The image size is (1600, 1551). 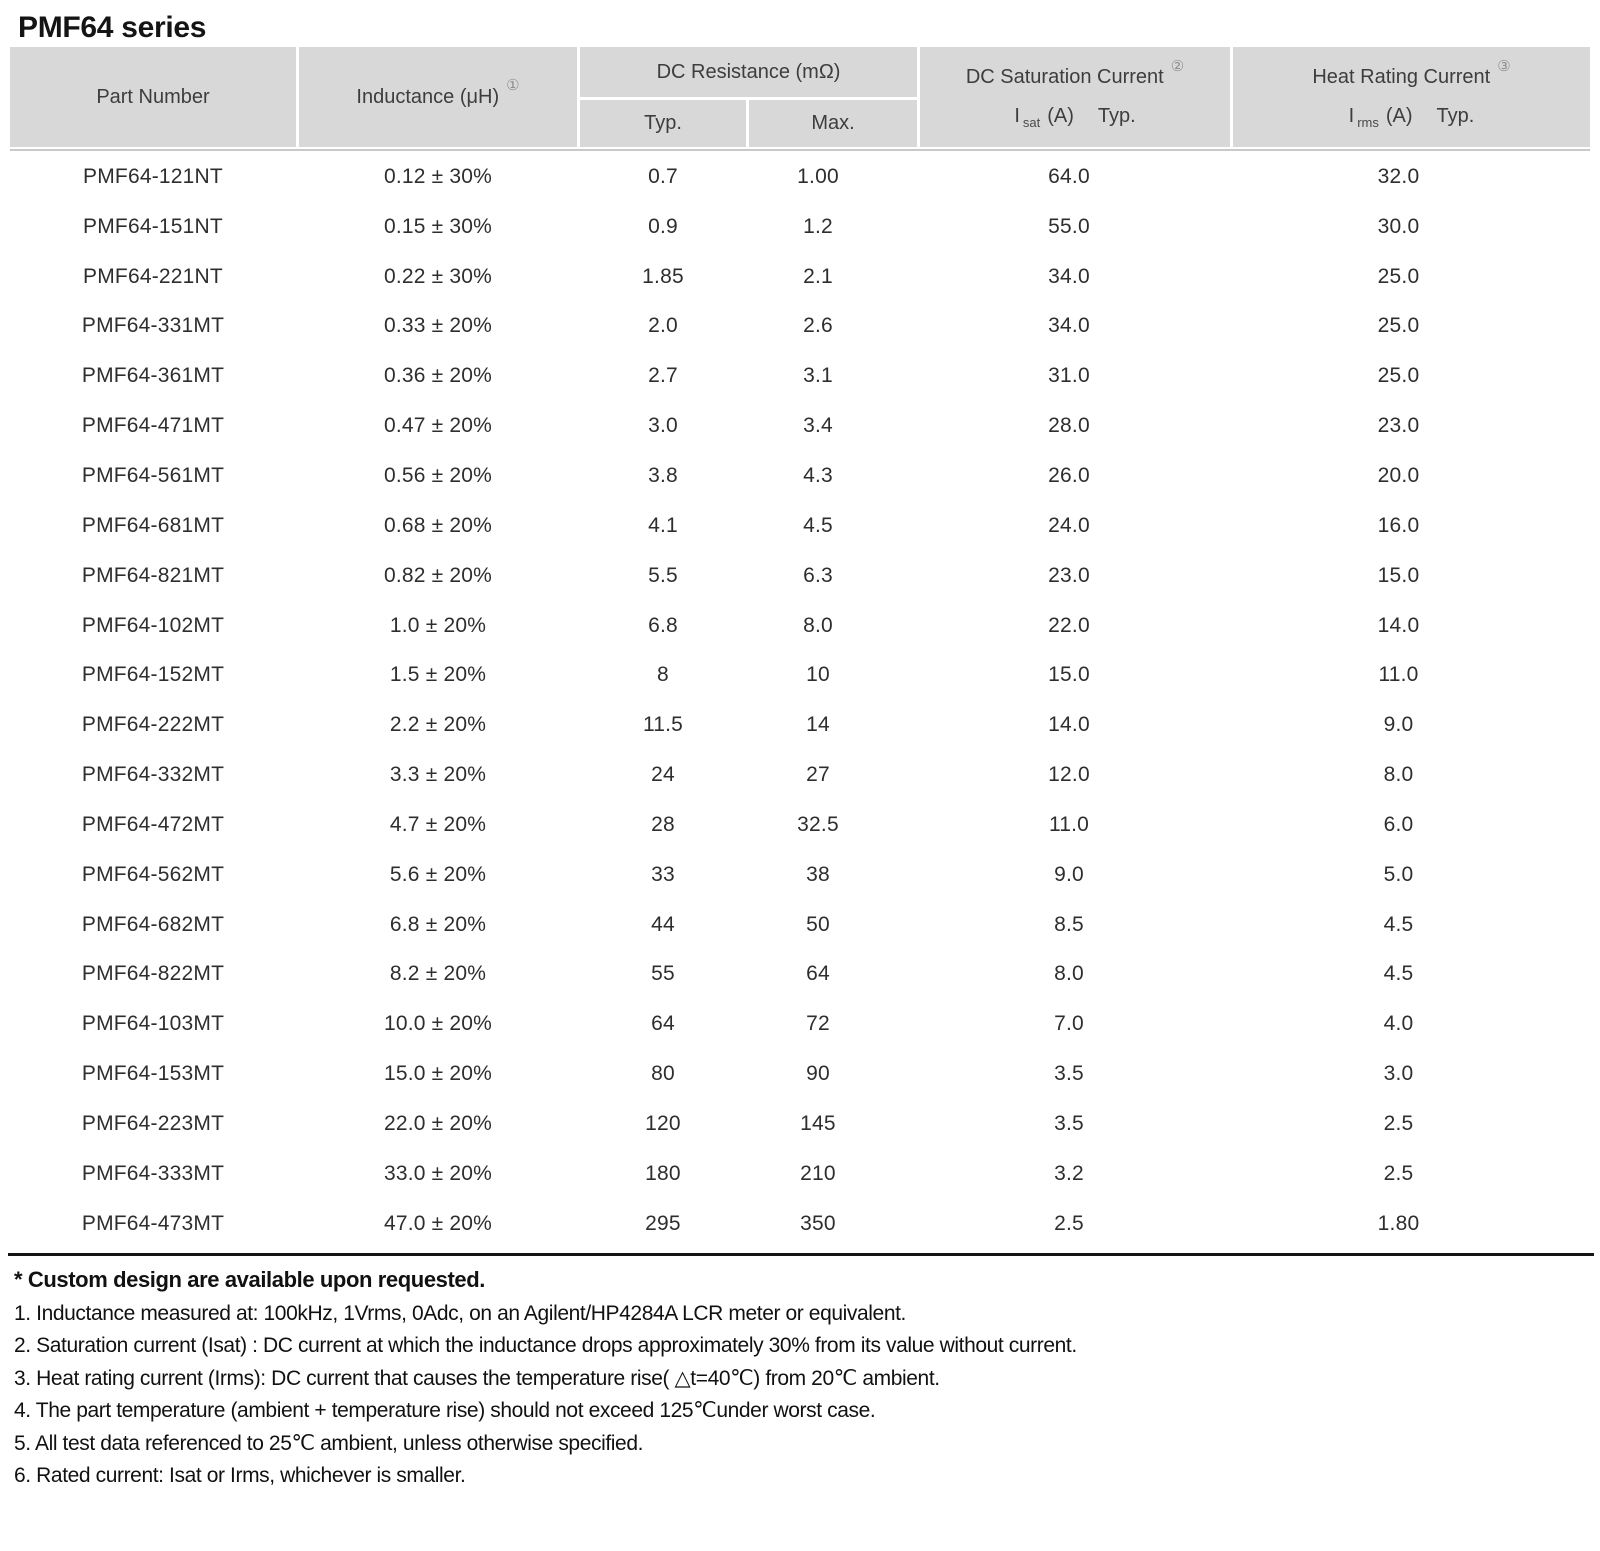 What do you see at coordinates (153, 824) in the screenshot?
I see `cell-part-number: PMF64-472MT` at bounding box center [153, 824].